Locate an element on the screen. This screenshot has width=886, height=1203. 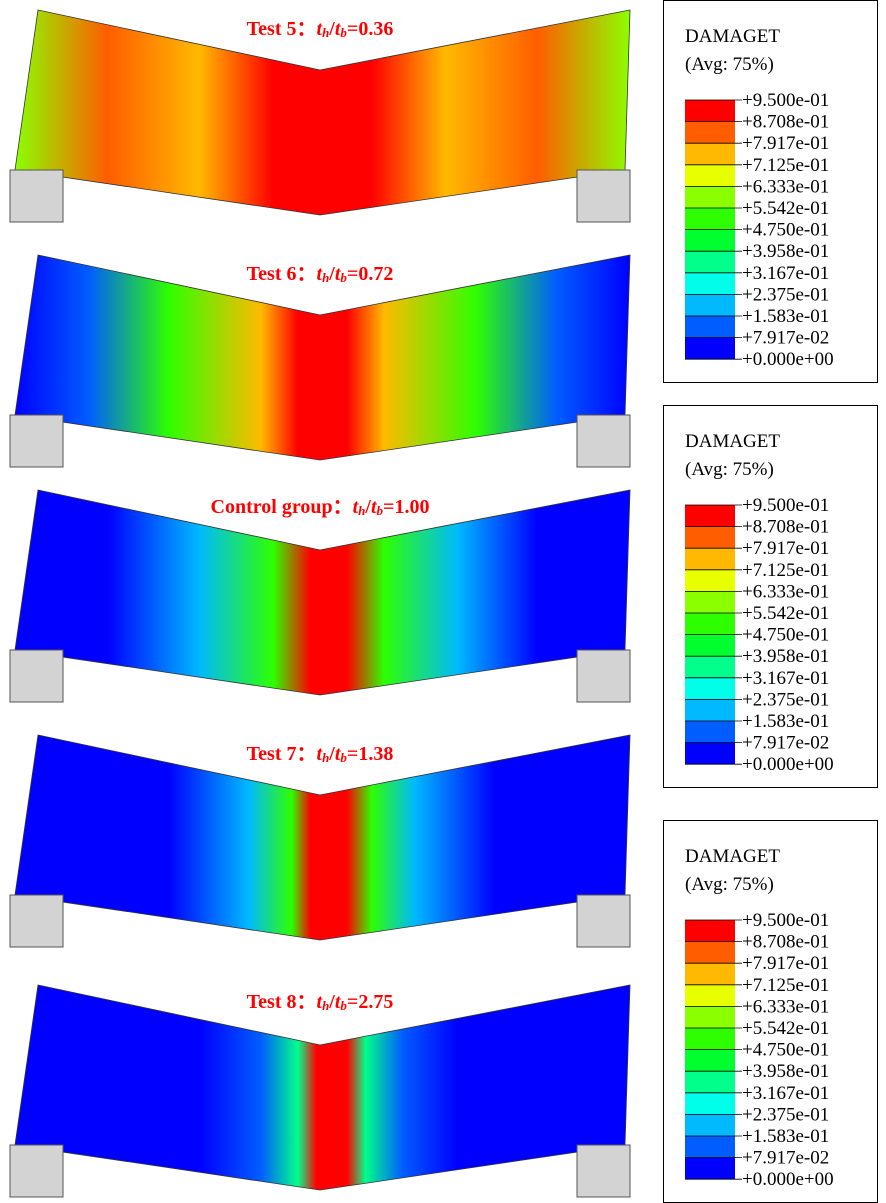
ratio-value: 0.36 is located at coordinates (375, 29).